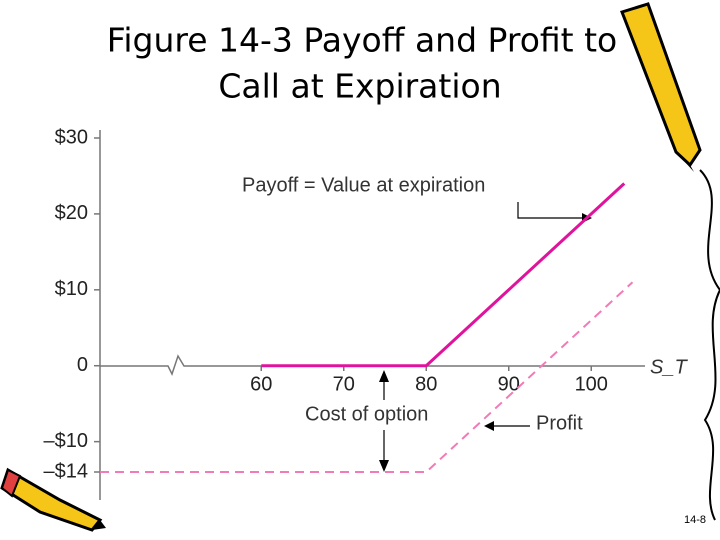  What do you see at coordinates (426, 384) in the screenshot?
I see `x-tick-label: 80` at bounding box center [426, 384].